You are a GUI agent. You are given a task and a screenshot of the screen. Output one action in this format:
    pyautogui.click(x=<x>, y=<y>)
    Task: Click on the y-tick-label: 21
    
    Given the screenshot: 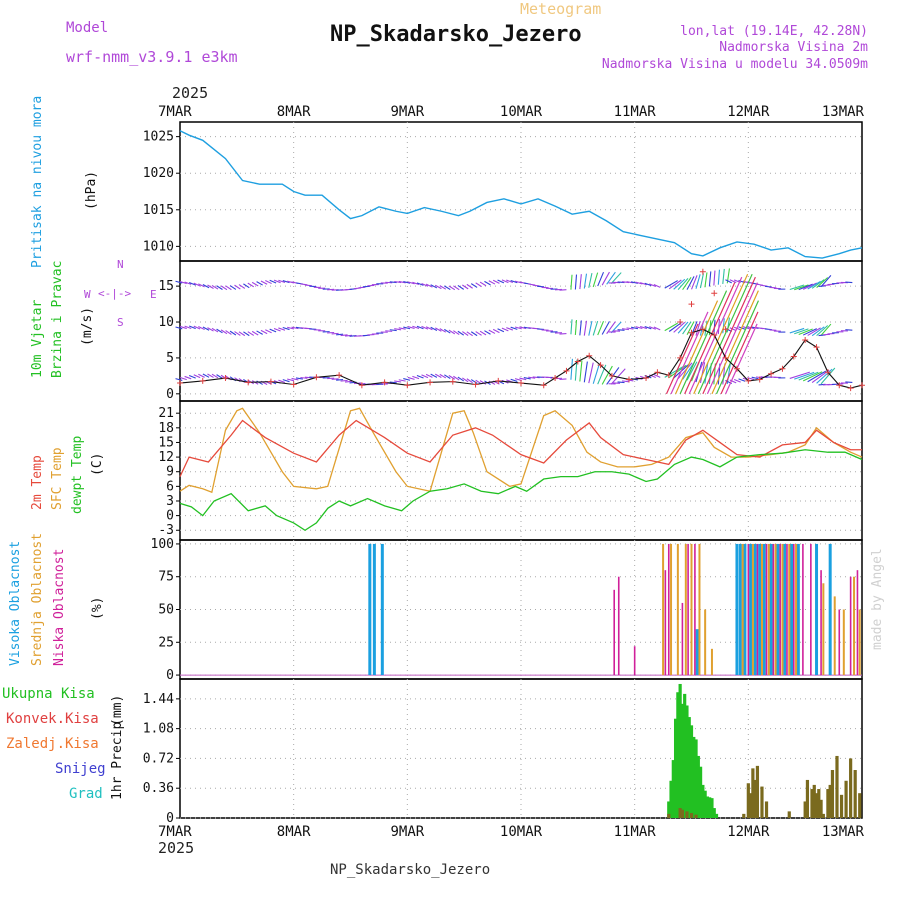 What is the action you would take?
    pyautogui.click(x=166, y=413)
    